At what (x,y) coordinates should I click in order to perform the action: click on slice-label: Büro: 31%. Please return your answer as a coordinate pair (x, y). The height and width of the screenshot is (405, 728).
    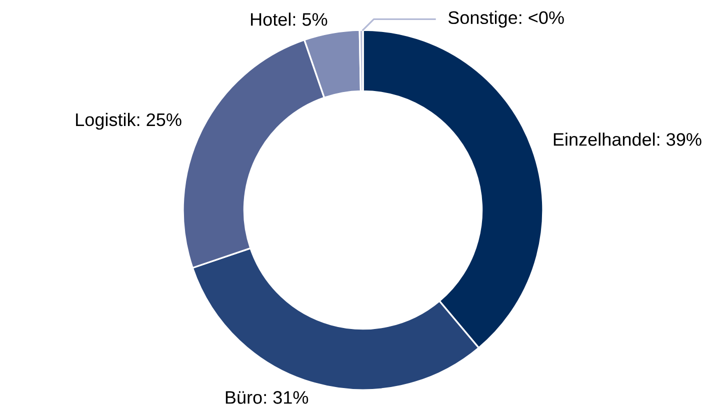
    Looking at the image, I should click on (267, 397).